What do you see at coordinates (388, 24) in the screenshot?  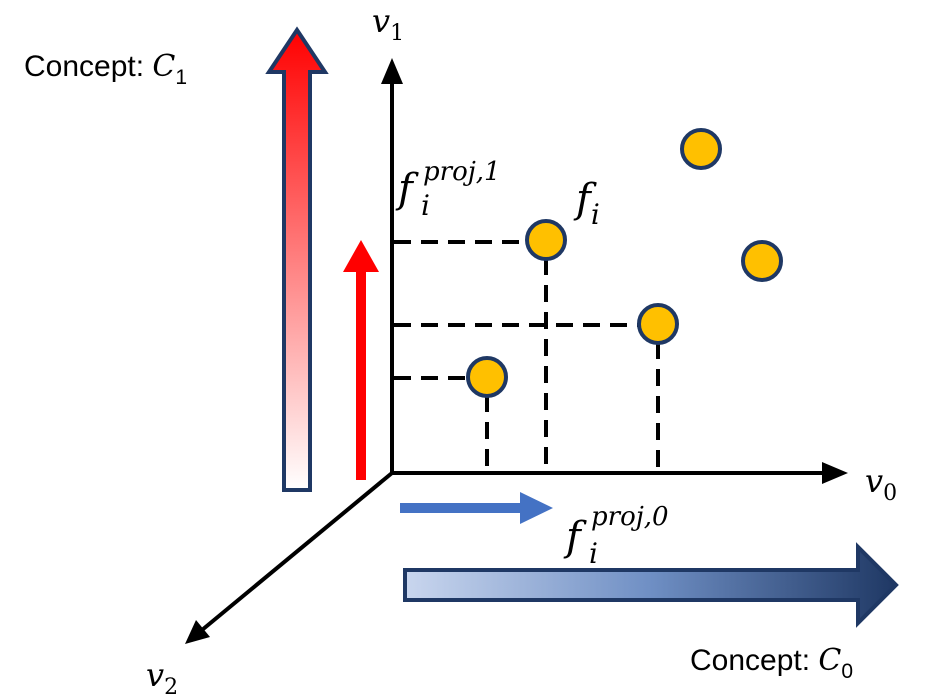 I see `axis-v1-label: v1` at bounding box center [388, 24].